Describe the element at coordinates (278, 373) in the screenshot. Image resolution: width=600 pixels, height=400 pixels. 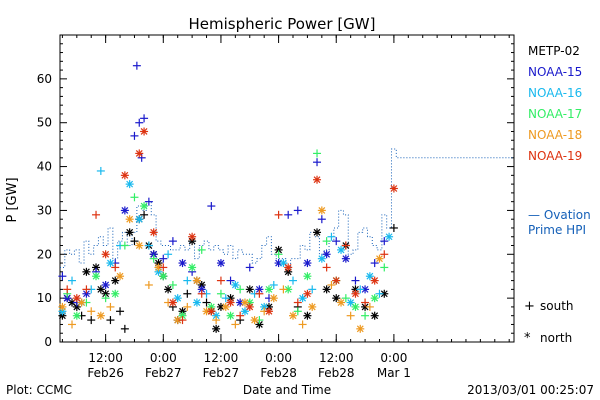
I see `x-tick-date: Feb28` at that location.